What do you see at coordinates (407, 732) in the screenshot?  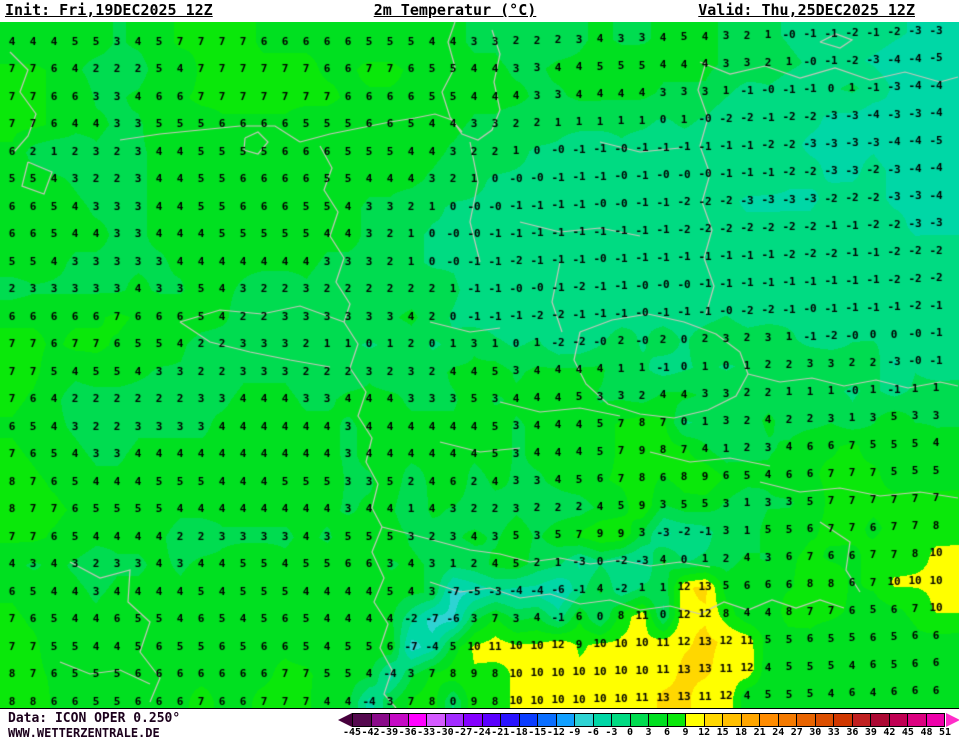 I see `colorbar-tick-label: -36` at bounding box center [407, 732].